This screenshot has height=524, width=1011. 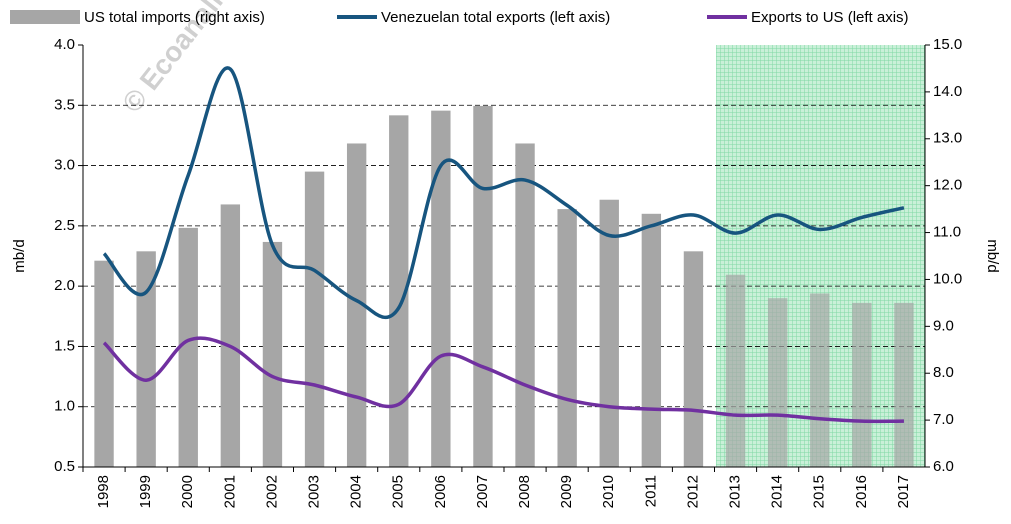 I want to click on x-tick-label: 2016, so click(x=861, y=491).